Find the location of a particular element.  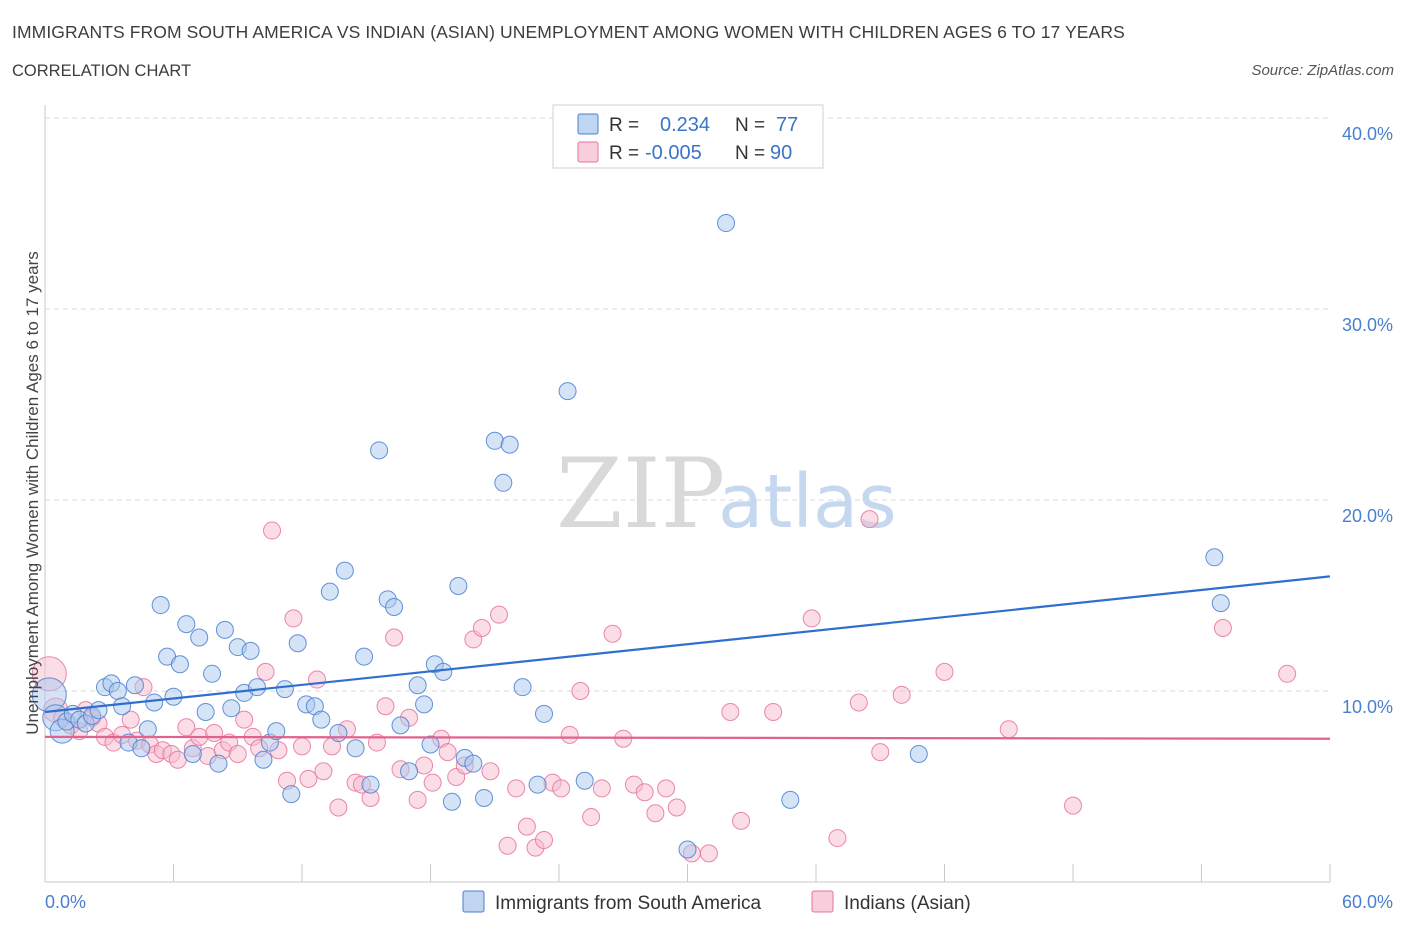

chart-subtitle: CORRELATION CHART is located at coordinates (102, 71).